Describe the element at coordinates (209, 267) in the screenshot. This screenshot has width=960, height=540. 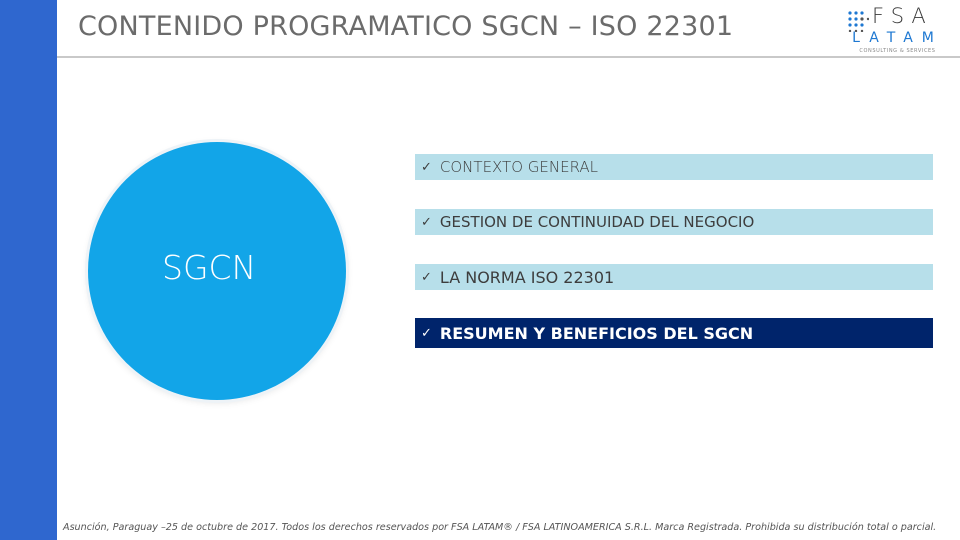
I see `sgcn-circle-label: SGCN` at that location.